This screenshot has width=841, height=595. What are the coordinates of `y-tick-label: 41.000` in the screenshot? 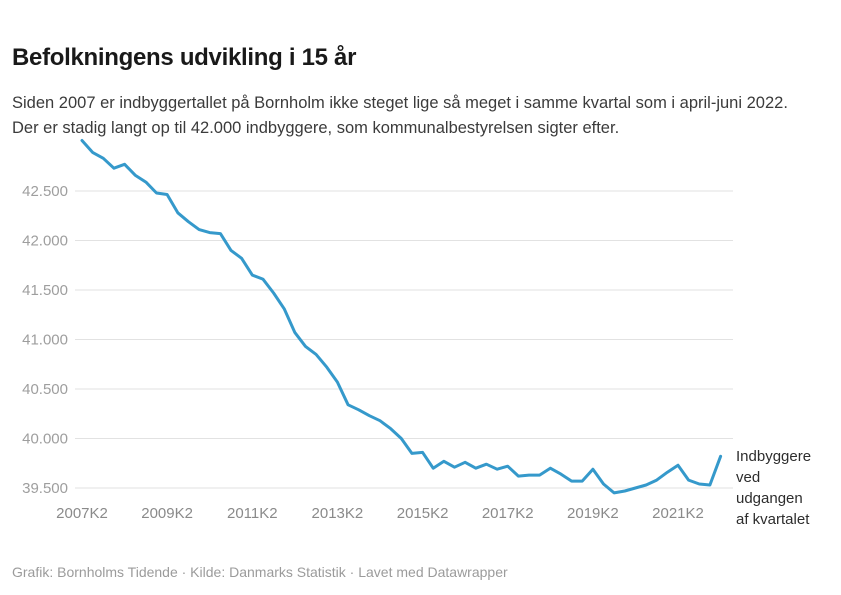 It's located at (45, 340).